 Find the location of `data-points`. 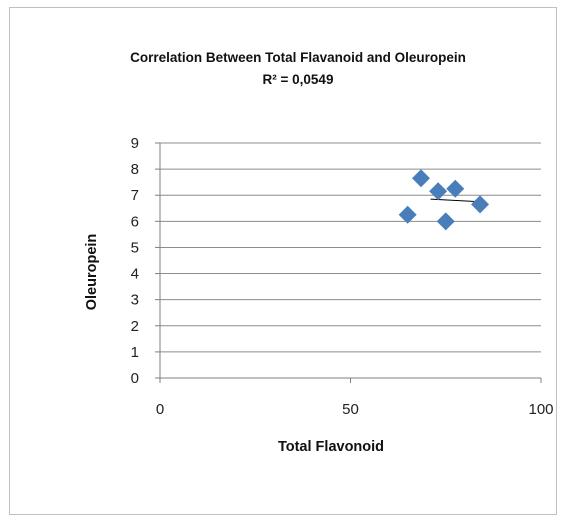

data-points is located at coordinates (444, 200).